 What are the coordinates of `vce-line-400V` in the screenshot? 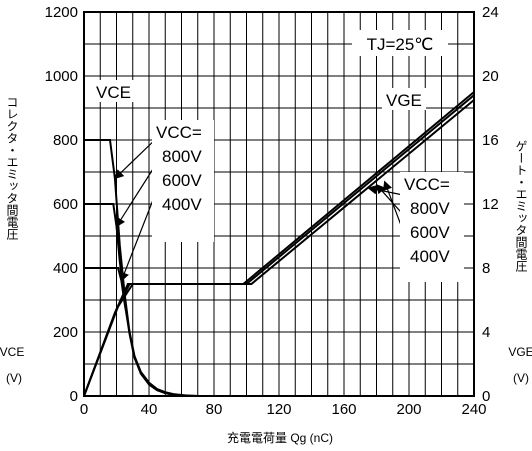 It's located at (141, 332).